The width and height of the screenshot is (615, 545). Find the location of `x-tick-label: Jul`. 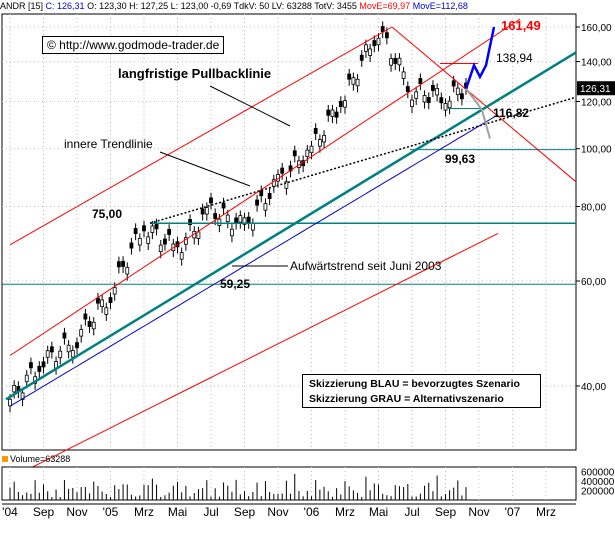

x-tick-label: Jul is located at coordinates (210, 512).